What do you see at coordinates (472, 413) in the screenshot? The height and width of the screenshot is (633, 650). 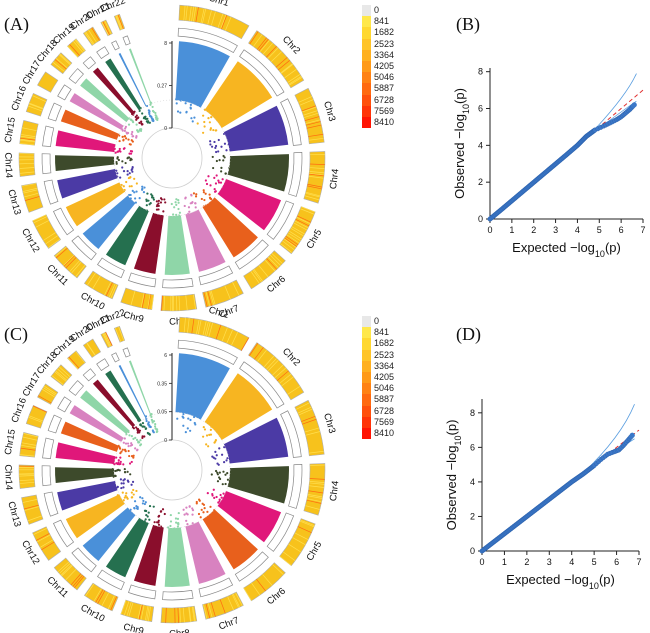 I see `y-tick-label: 8` at bounding box center [472, 413].